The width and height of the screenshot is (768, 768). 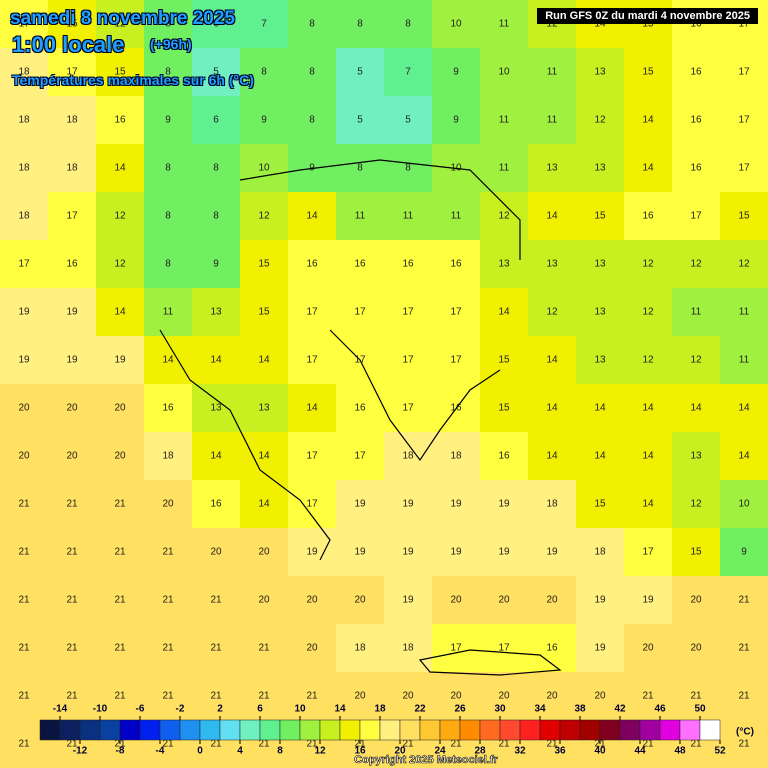 I want to click on time: 1:00 locale, so click(x=68, y=44).